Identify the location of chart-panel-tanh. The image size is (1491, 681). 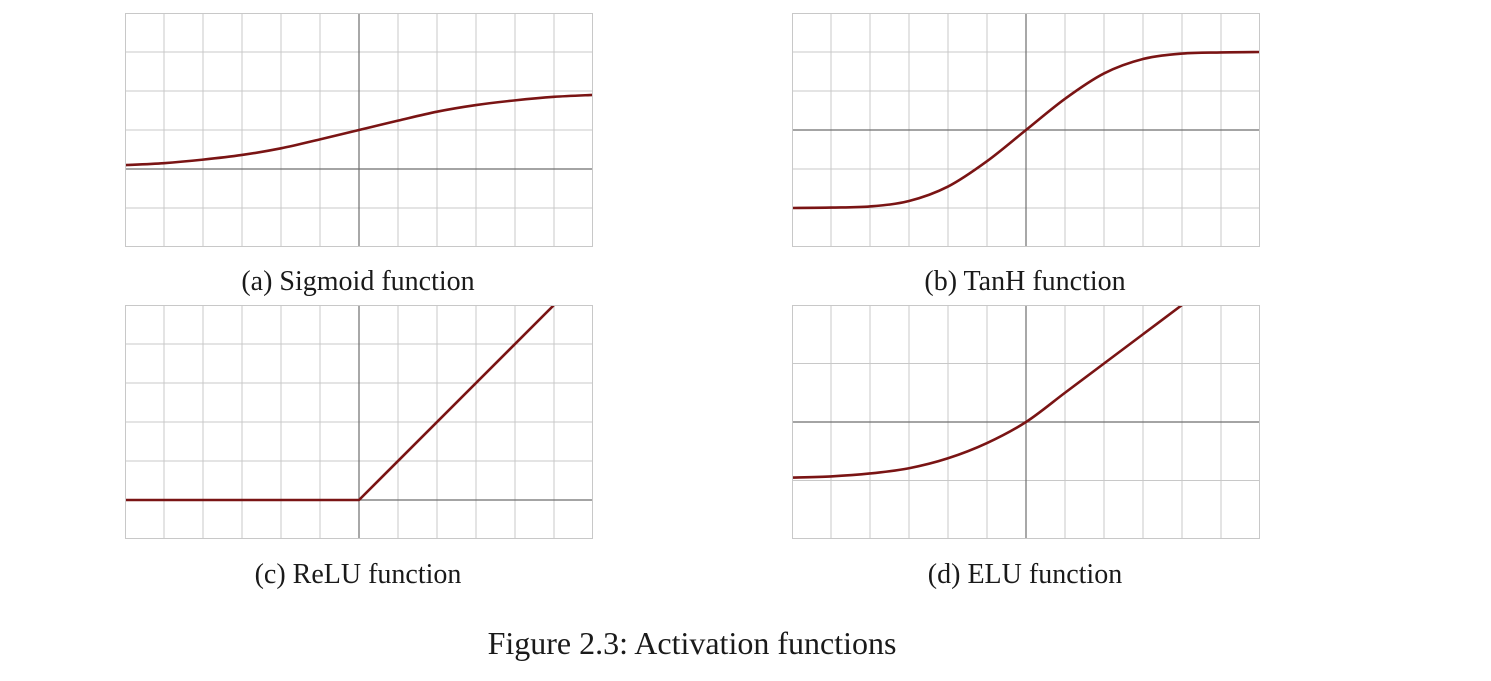
(1026, 130).